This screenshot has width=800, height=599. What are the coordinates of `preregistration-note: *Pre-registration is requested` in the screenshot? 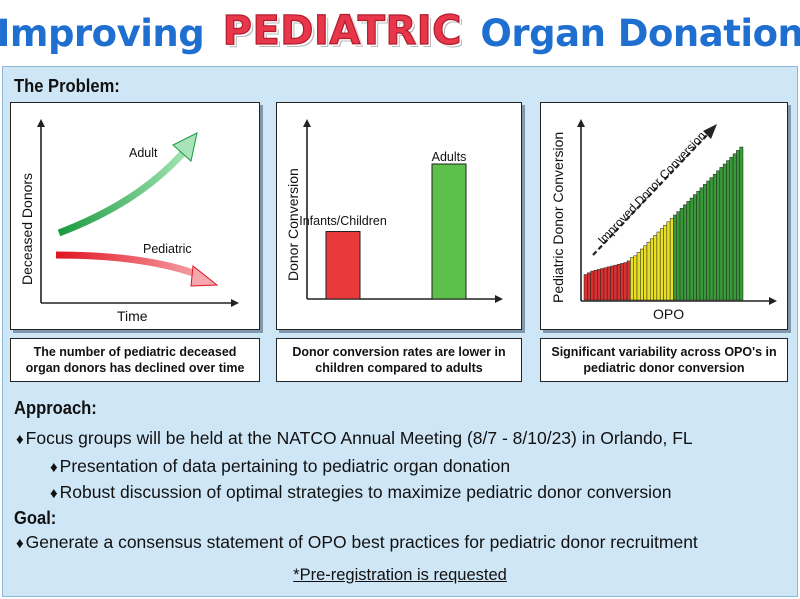 It's located at (400, 575).